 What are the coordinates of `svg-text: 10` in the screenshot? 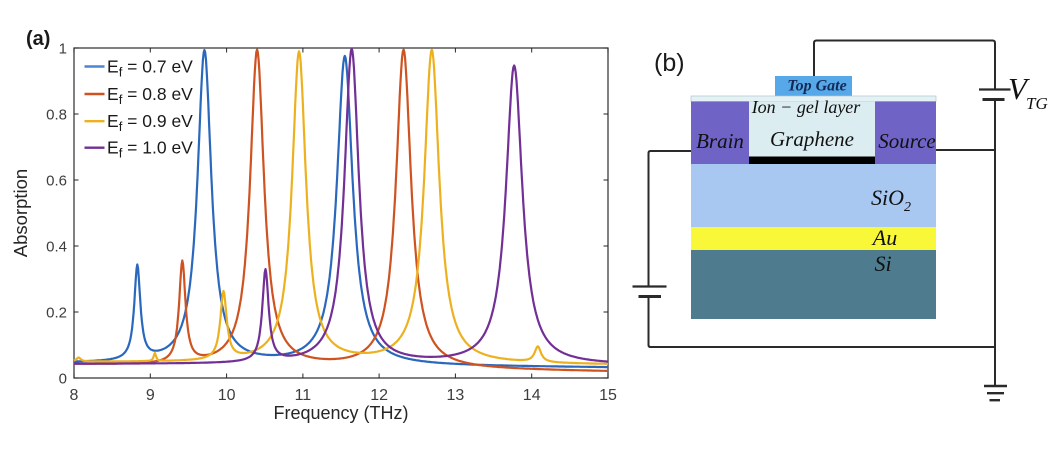 It's located at (227, 395).